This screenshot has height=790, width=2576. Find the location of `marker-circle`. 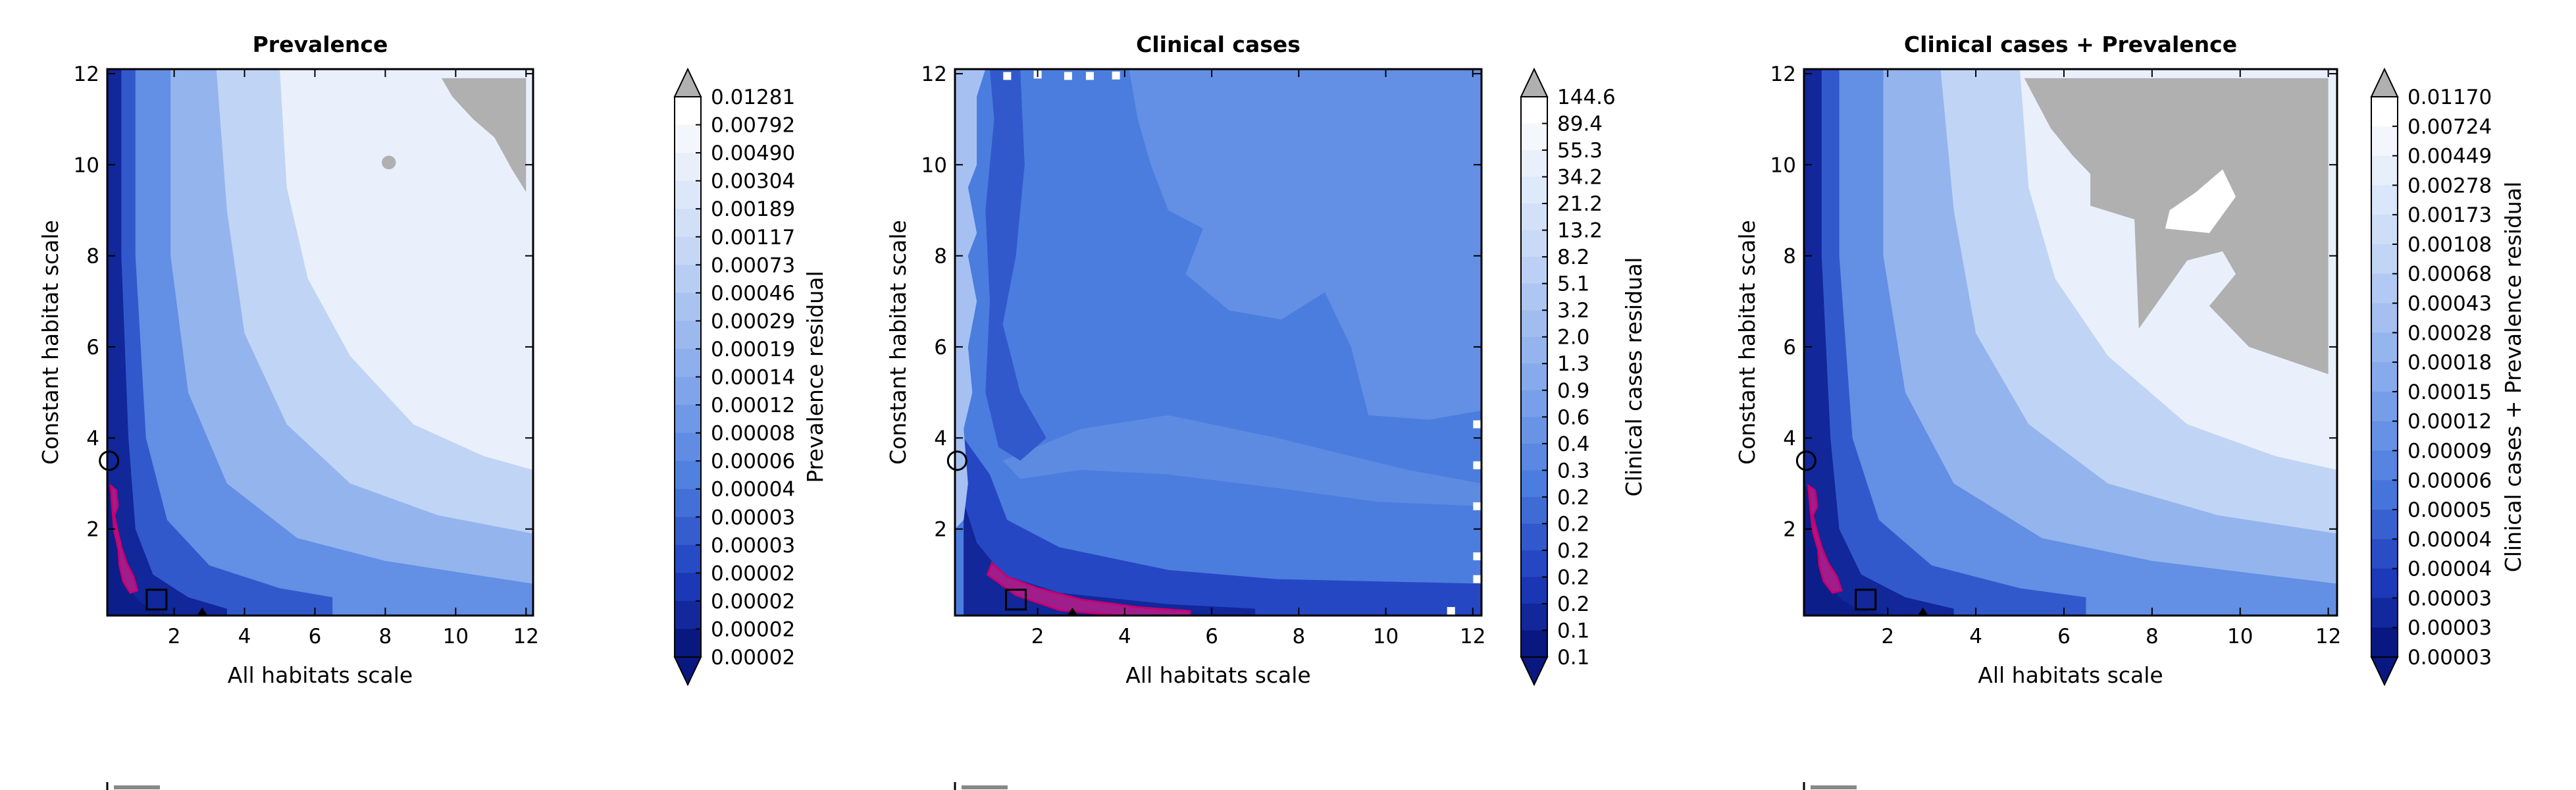

marker-circle is located at coordinates (1805, 460).